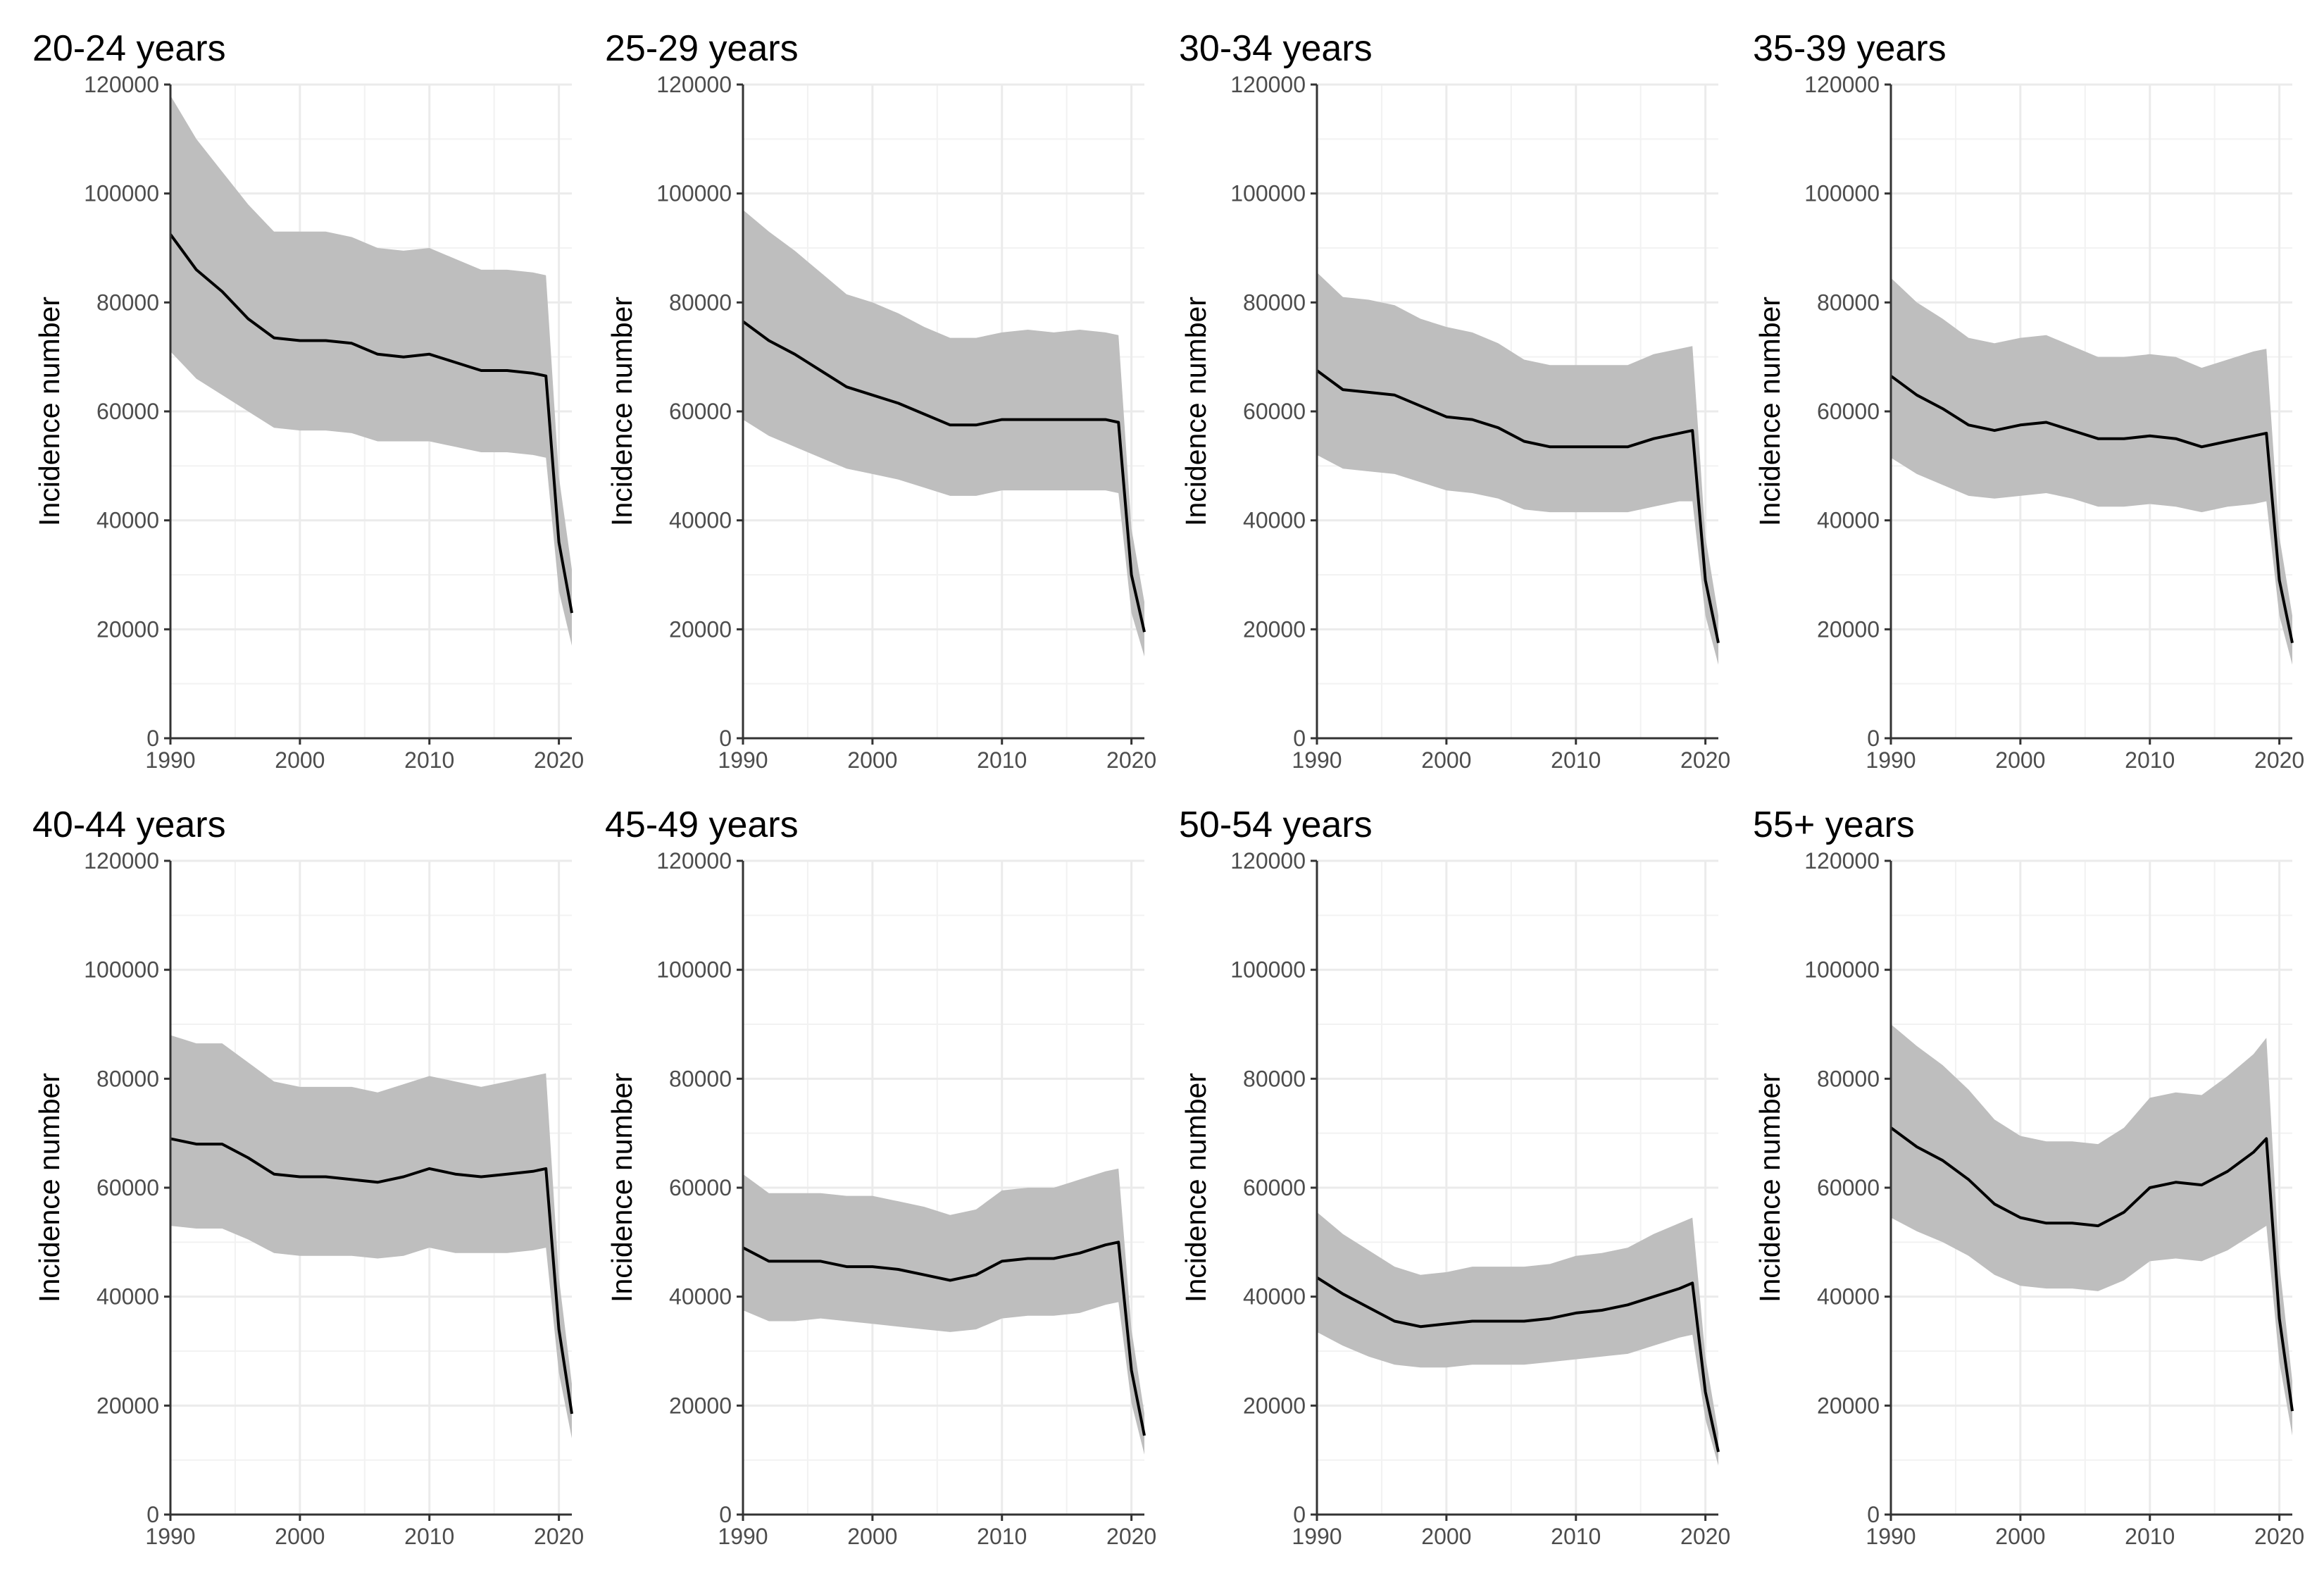  Describe the element at coordinates (1276, 825) in the screenshot. I see `panel-title: 50-54 years` at that location.